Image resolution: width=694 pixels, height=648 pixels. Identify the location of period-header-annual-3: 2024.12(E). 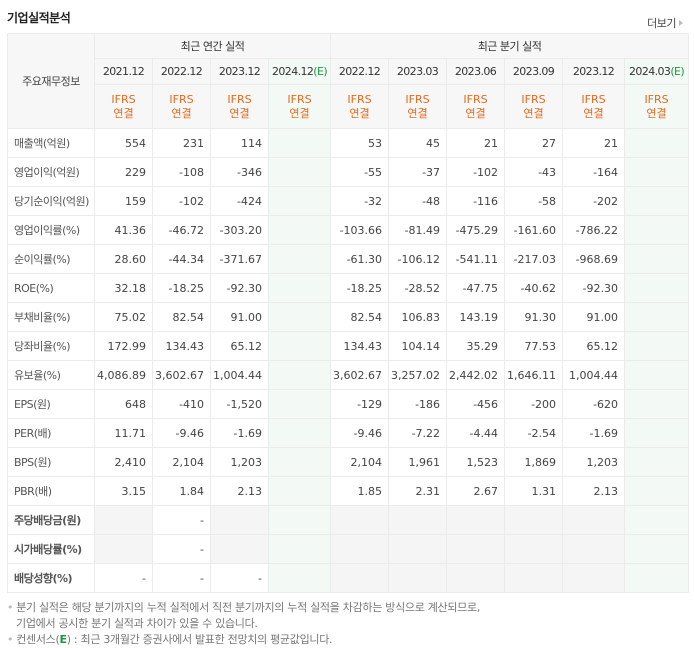
(299, 71).